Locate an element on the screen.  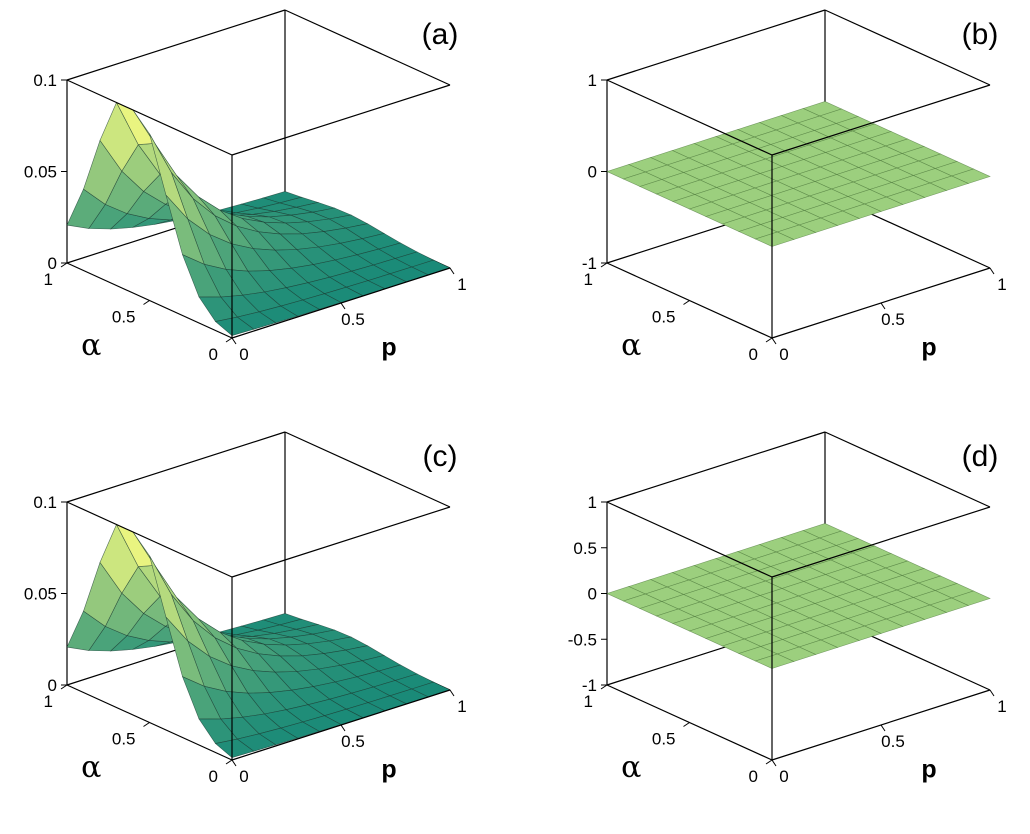
panel-label: (a) is located at coordinates (440, 34).